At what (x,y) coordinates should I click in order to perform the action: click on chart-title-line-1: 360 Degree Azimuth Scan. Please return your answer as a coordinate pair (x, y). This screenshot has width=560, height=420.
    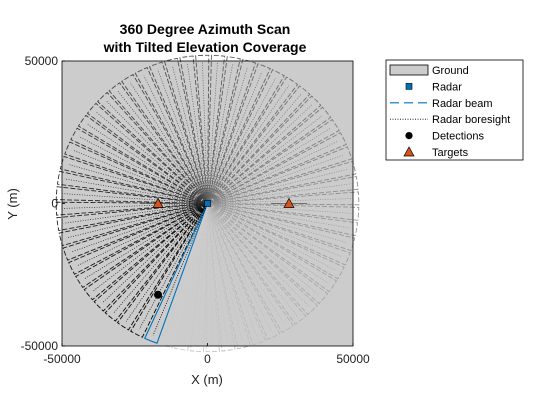
    Looking at the image, I should click on (205, 29).